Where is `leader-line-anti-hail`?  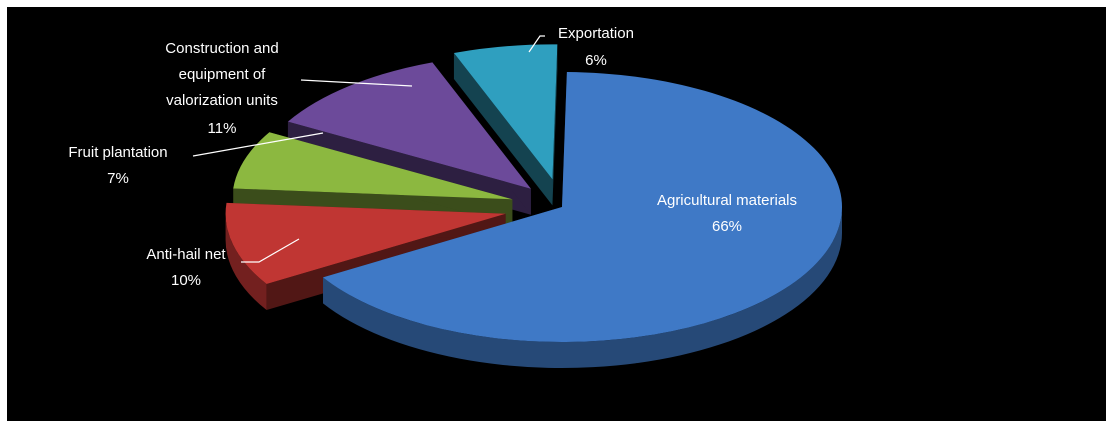
leader-line-anti-hail is located at coordinates (270, 250).